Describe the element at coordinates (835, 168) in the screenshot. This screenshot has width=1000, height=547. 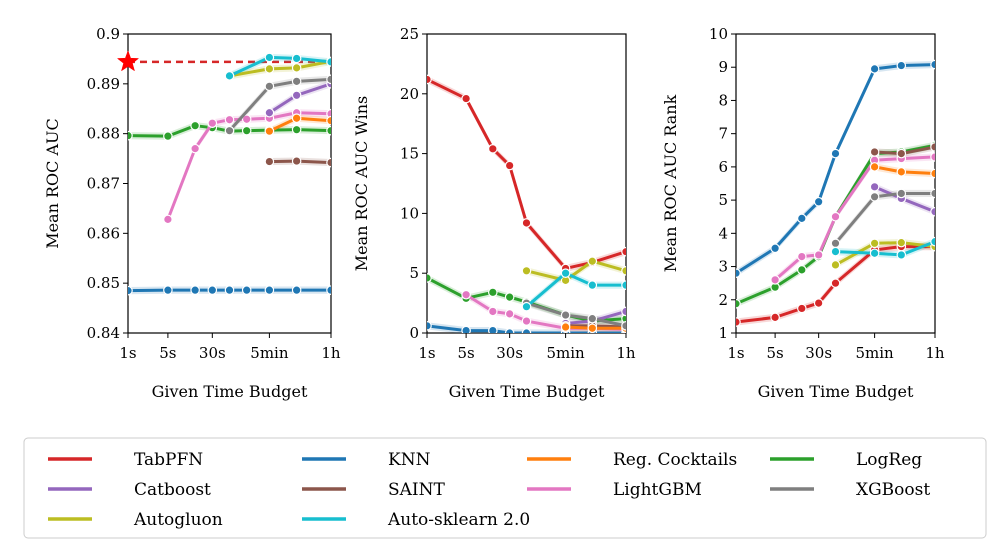
I see `series-knn` at that location.